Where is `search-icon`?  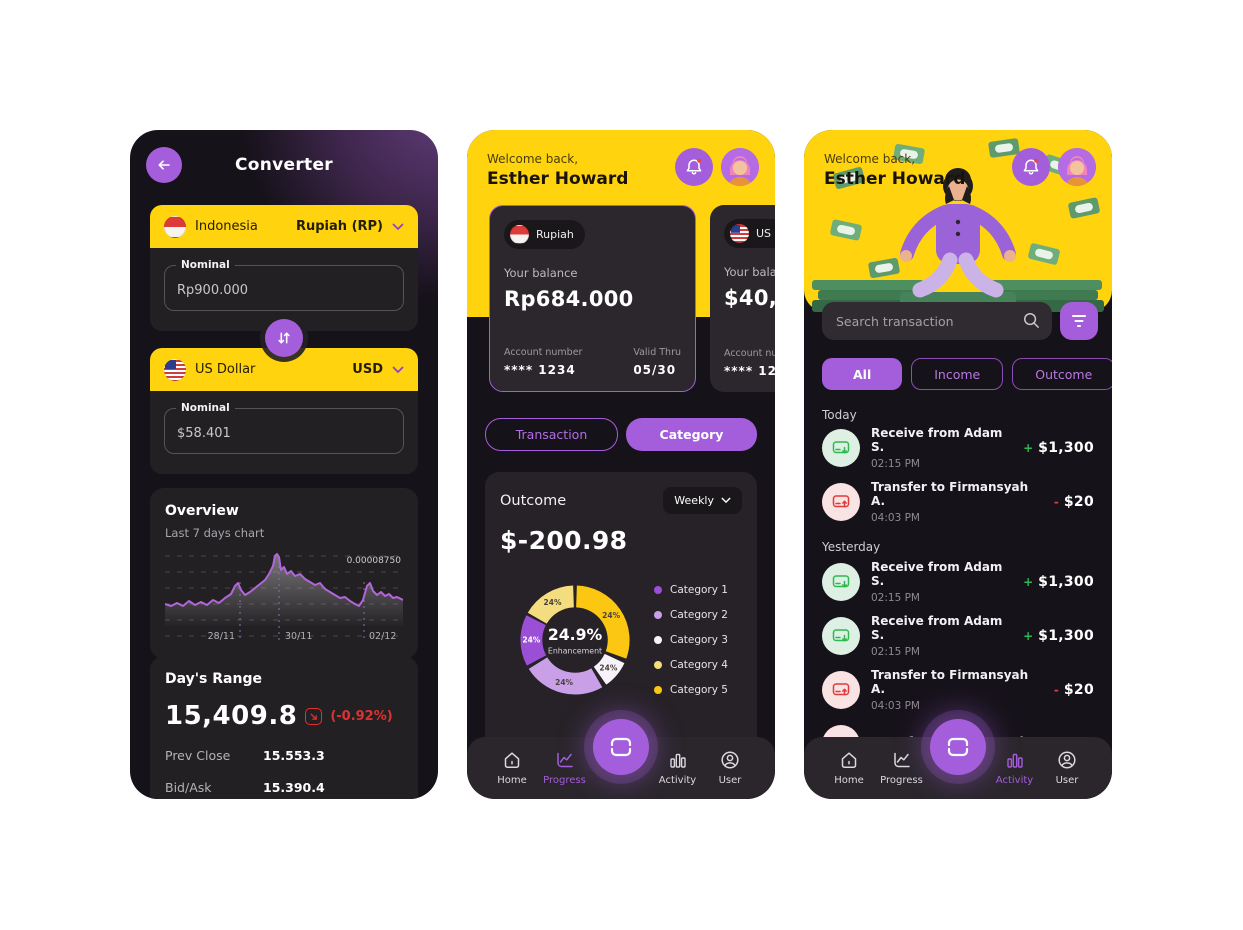
search-icon is located at coordinates (1031, 322).